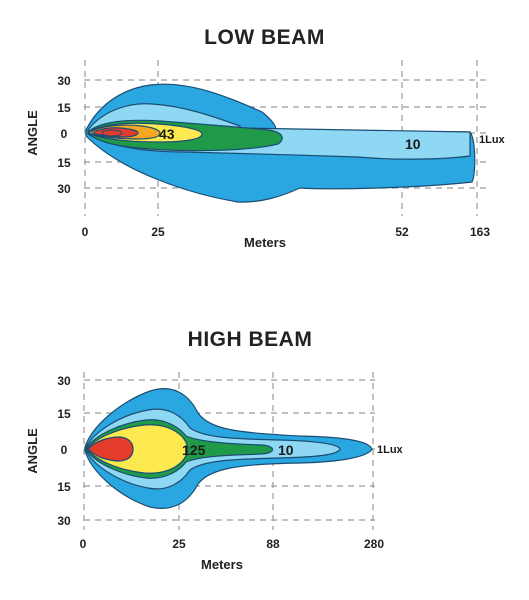  What do you see at coordinates (265, 242) in the screenshot?
I see `low-x-axis-label: Meters` at bounding box center [265, 242].